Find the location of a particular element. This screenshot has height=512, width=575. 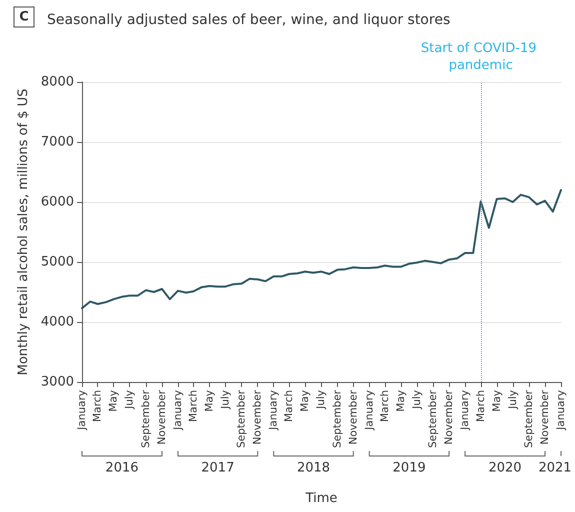

text: 2017 is located at coordinates (217, 468).